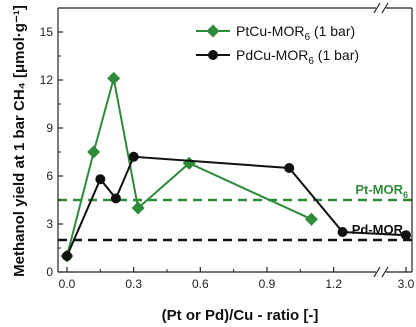 Image resolution: width=416 pixels, height=327 pixels. Describe the element at coordinates (277, 45) in the screenshot. I see `legend: PtCu-MOR6 (1 bar) PdCu-MOR6 (1 bar)` at that location.